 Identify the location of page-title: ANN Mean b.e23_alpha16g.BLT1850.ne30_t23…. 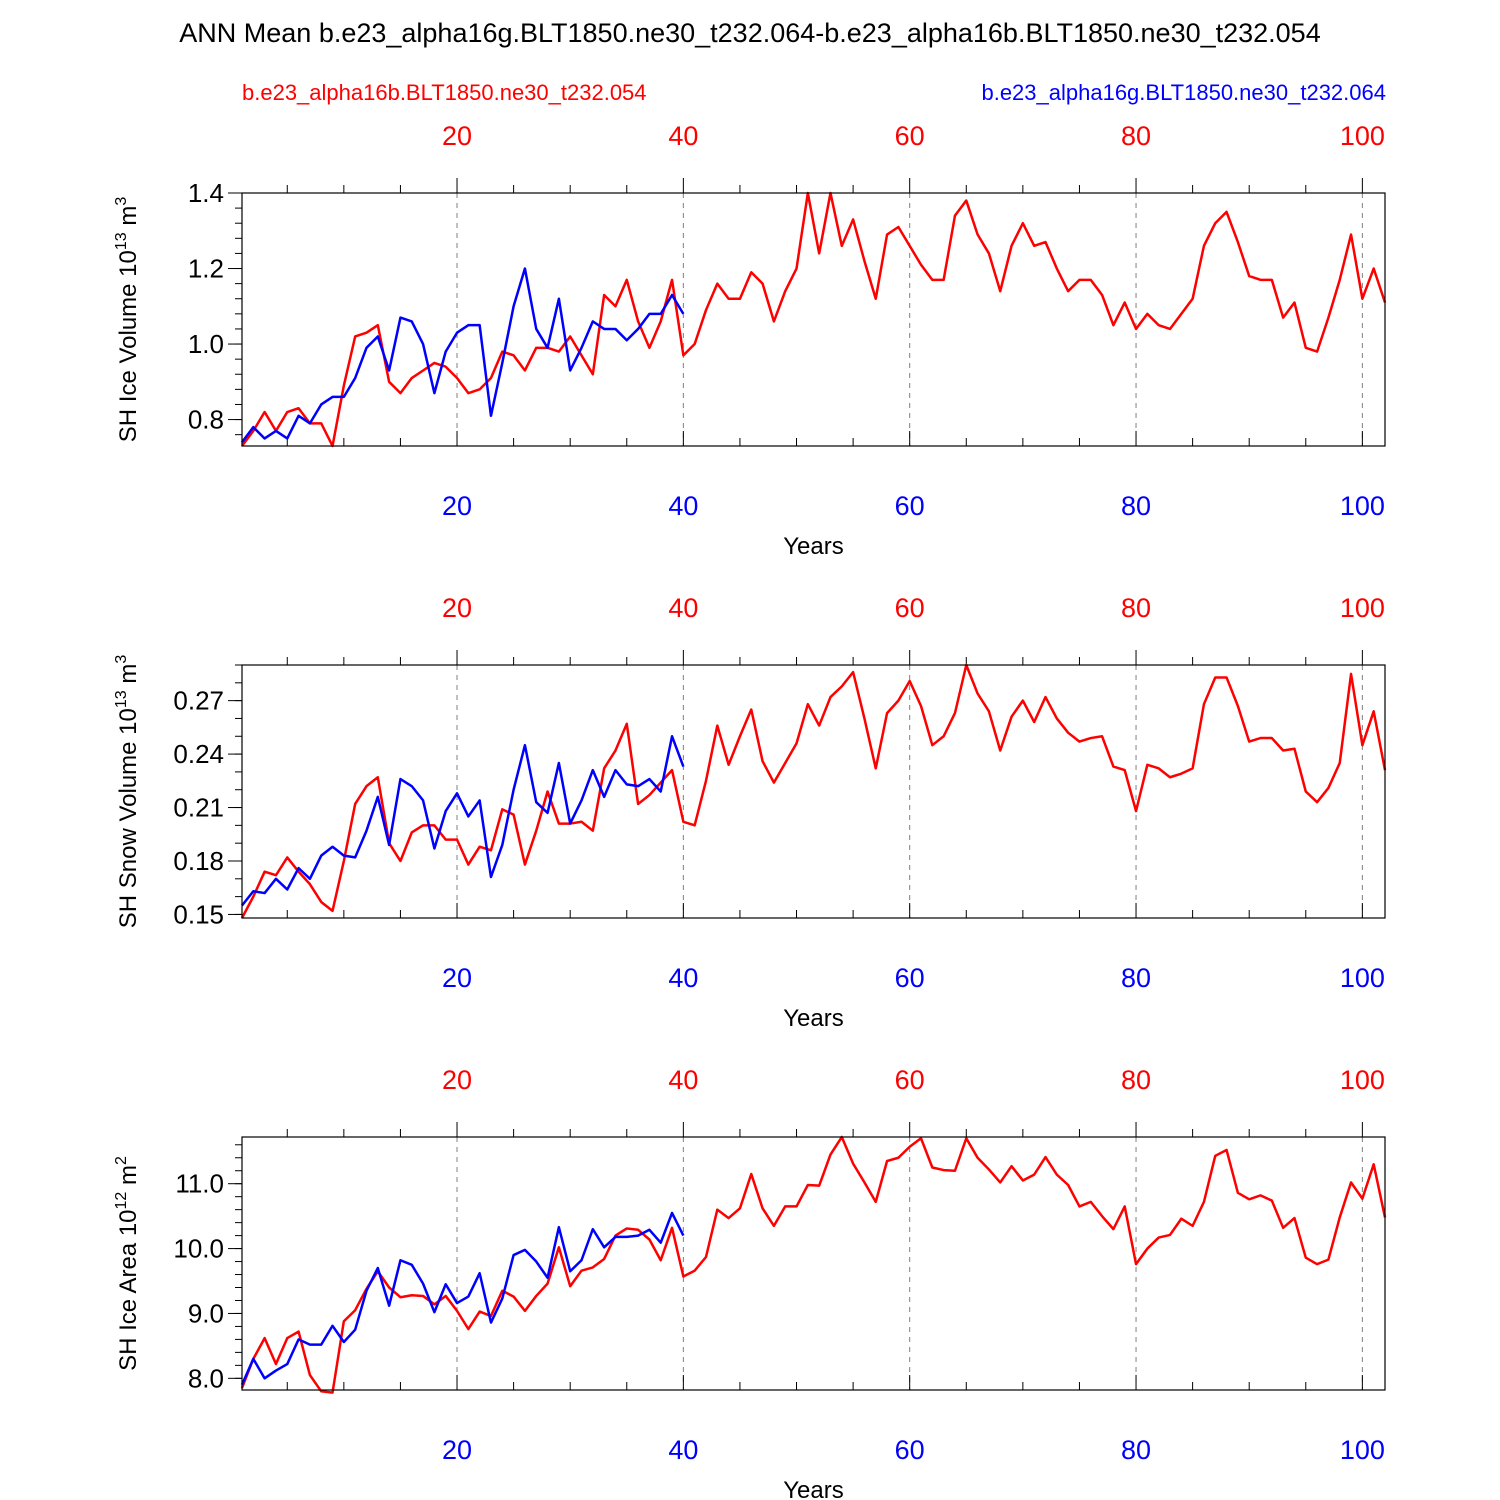
(750, 33).